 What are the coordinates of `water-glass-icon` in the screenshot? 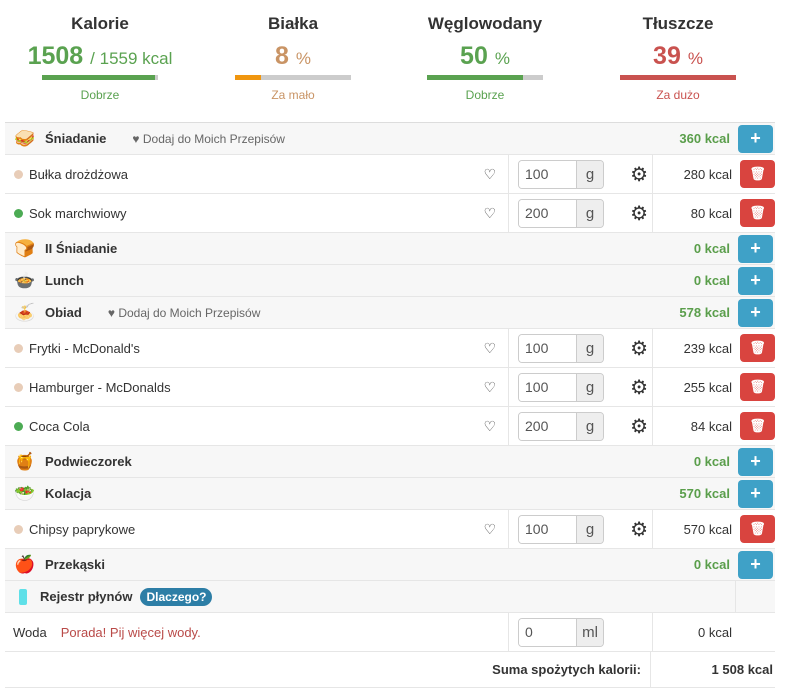 It's located at (23, 596).